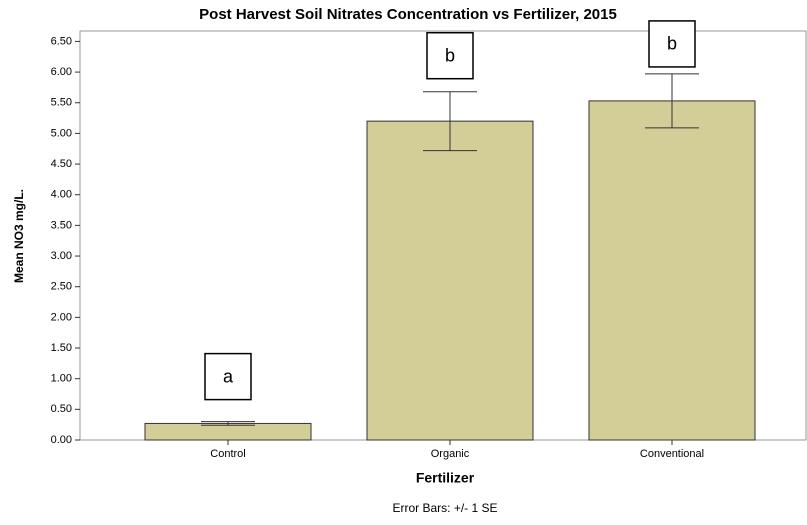 The width and height of the screenshot is (807, 525). Describe the element at coordinates (61, 103) in the screenshot. I see `y-tick-label: 5.50` at that location.